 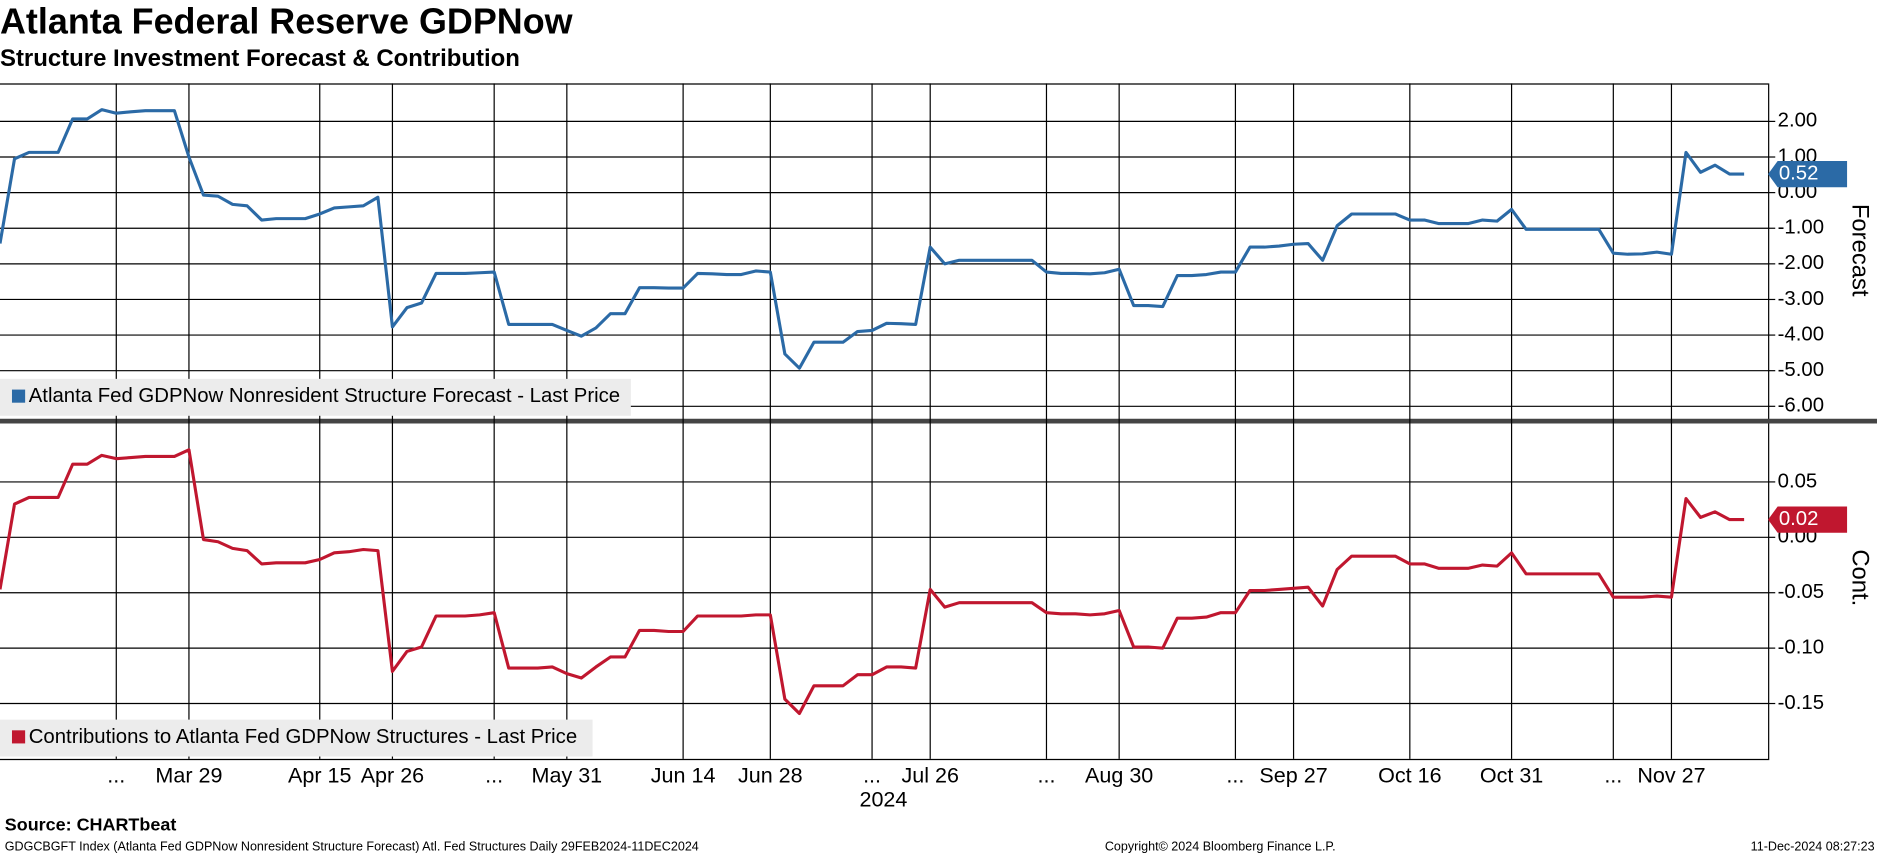 What do you see at coordinates (1220, 846) in the screenshot?
I see `copyright: Copyright© 2024 Bloomberg Finance L.P.` at bounding box center [1220, 846].